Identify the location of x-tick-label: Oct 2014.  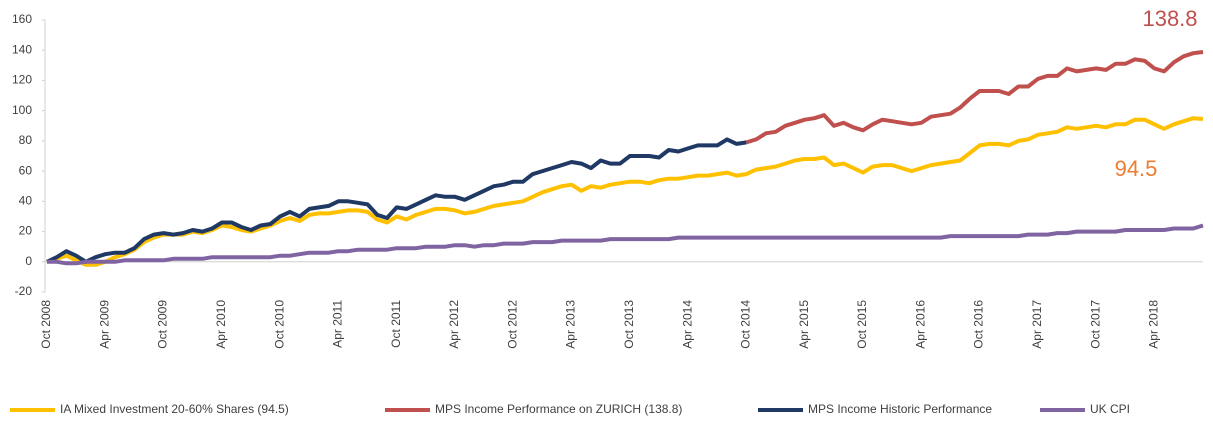
(746, 324).